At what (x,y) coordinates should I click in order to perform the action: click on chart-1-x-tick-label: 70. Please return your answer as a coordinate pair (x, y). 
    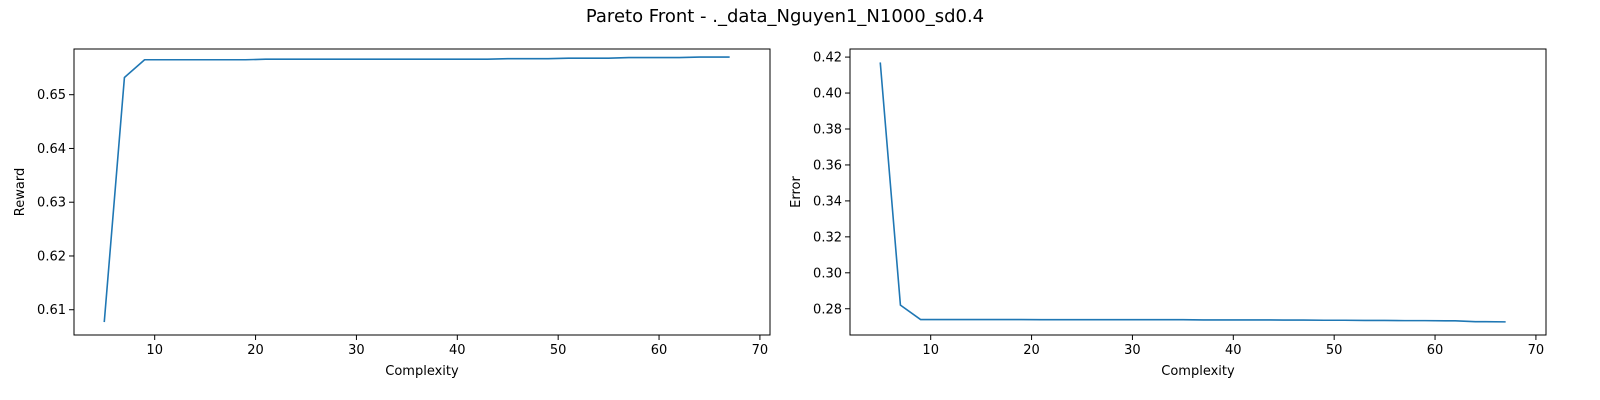
    Looking at the image, I should click on (760, 350).